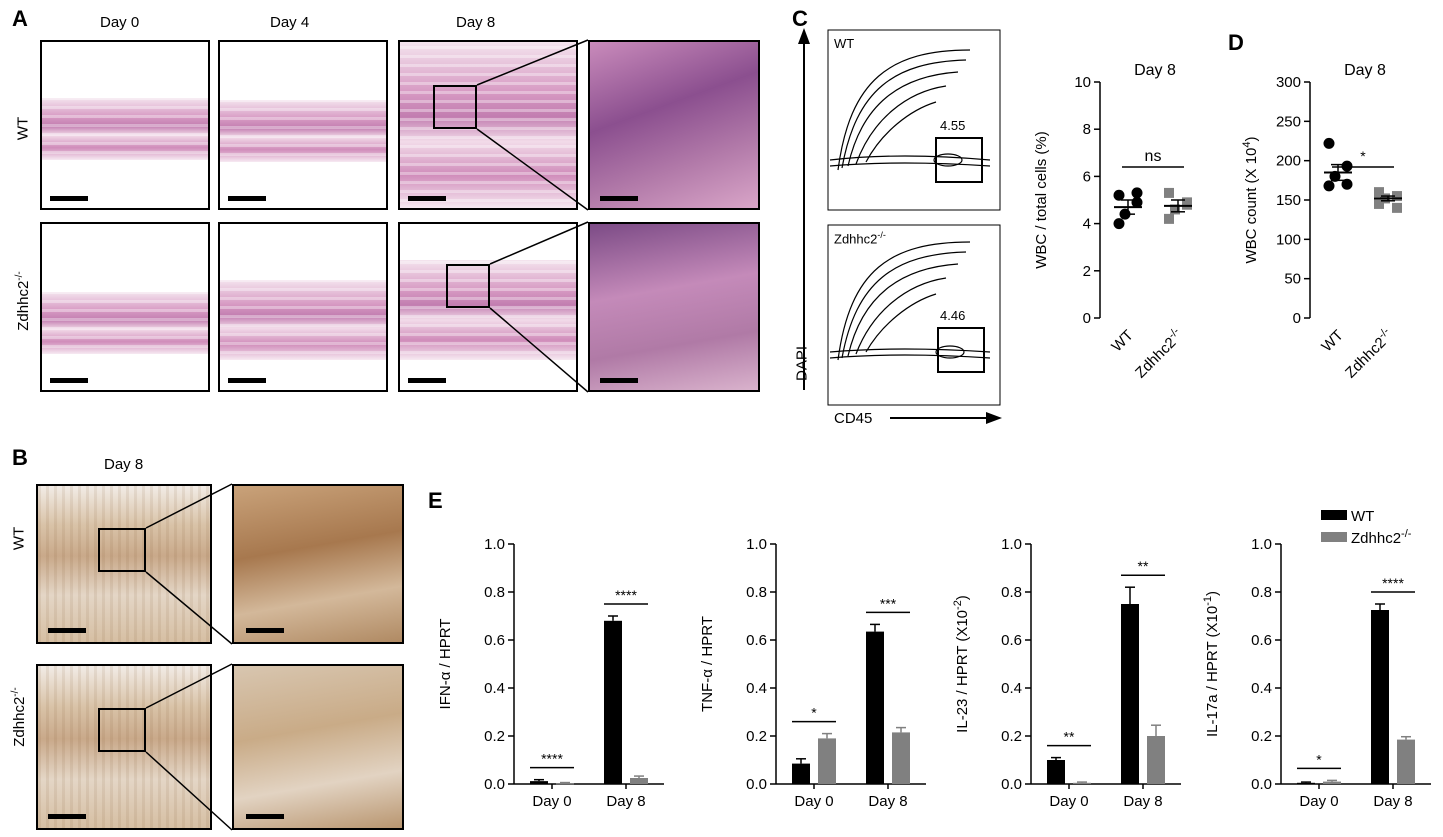 The image size is (1443, 837). I want to click on zoom-lines-b, so click(189, 657).